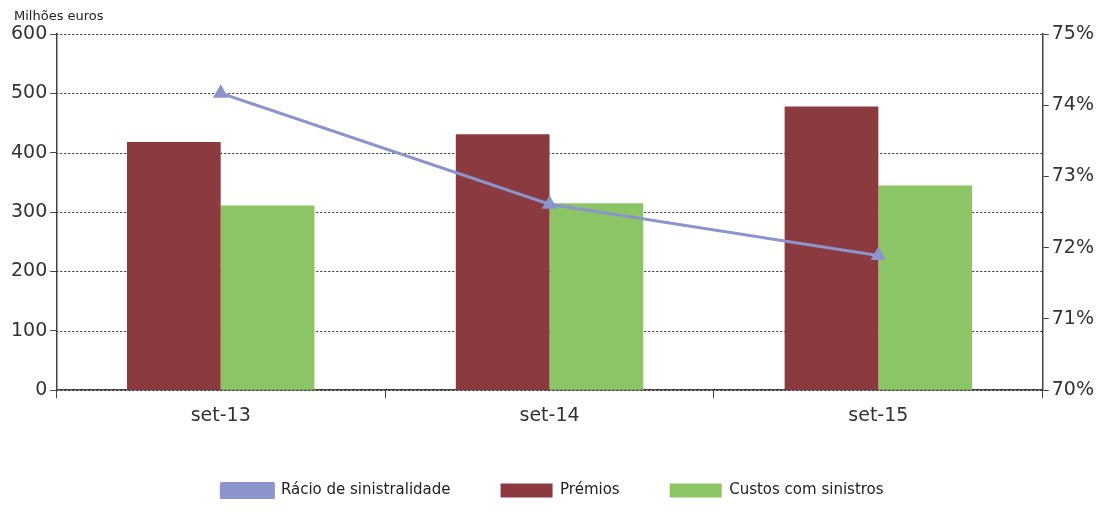  I want to click on y2-tick-label: 73%, so click(1072, 174).